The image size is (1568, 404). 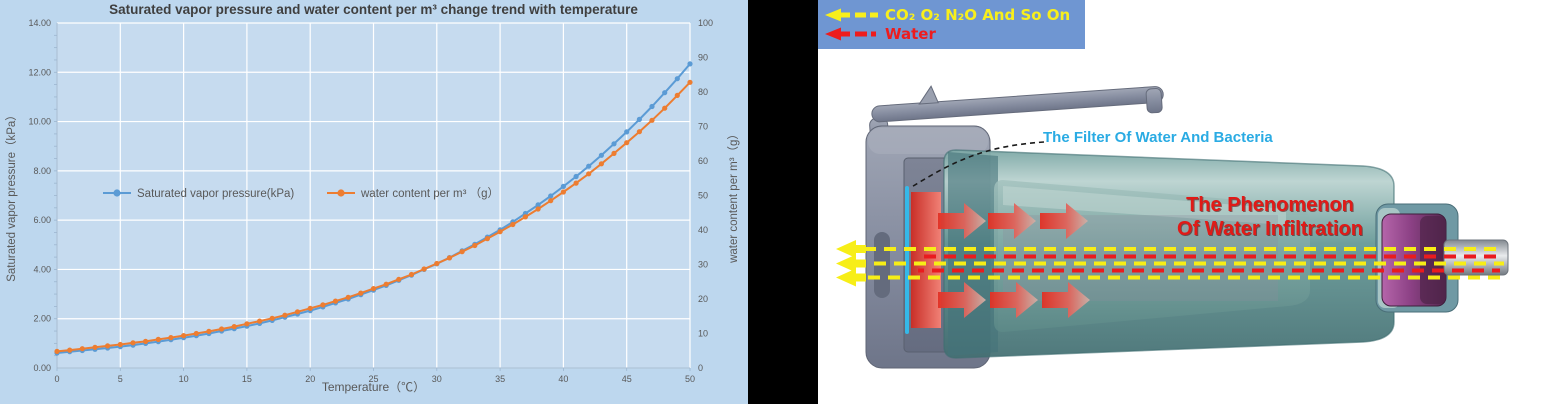 What do you see at coordinates (120, 379) in the screenshot?
I see `x-axis-tick: 5` at bounding box center [120, 379].